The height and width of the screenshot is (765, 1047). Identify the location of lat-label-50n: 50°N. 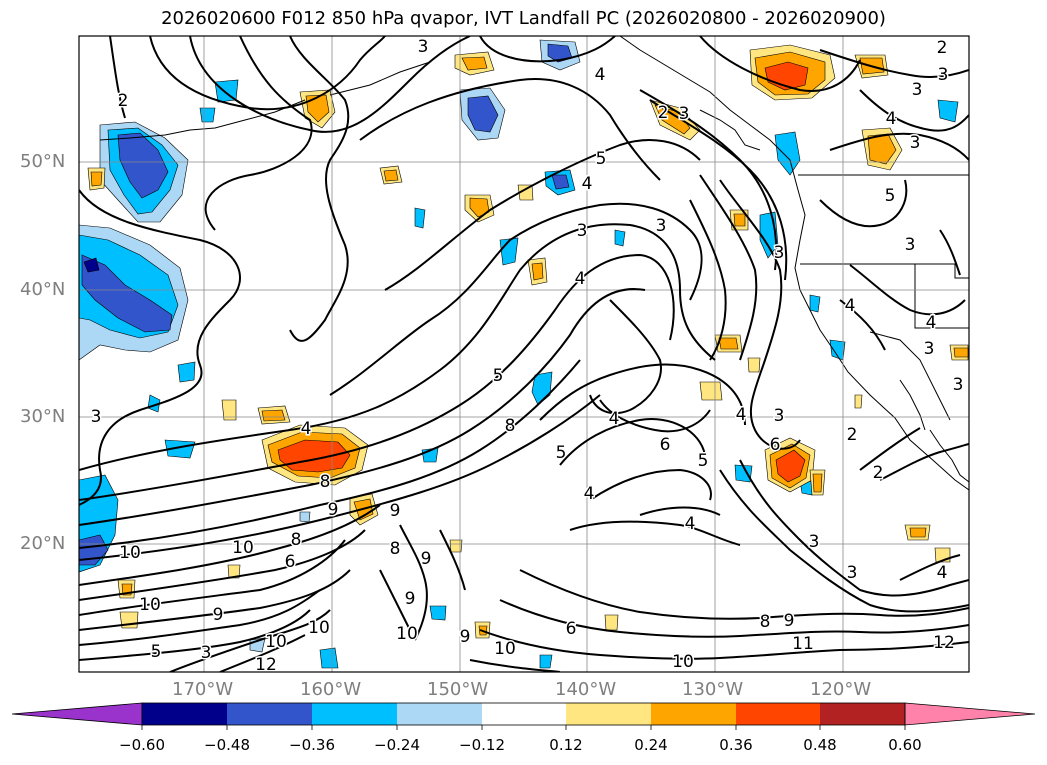
(43, 161).